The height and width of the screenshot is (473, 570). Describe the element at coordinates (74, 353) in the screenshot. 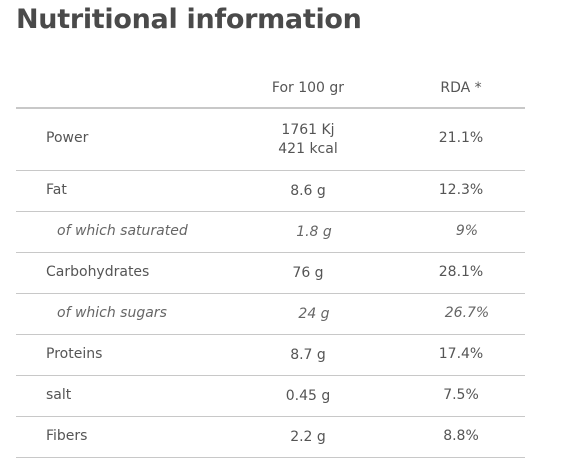

I see `row-label: Proteins` at that location.